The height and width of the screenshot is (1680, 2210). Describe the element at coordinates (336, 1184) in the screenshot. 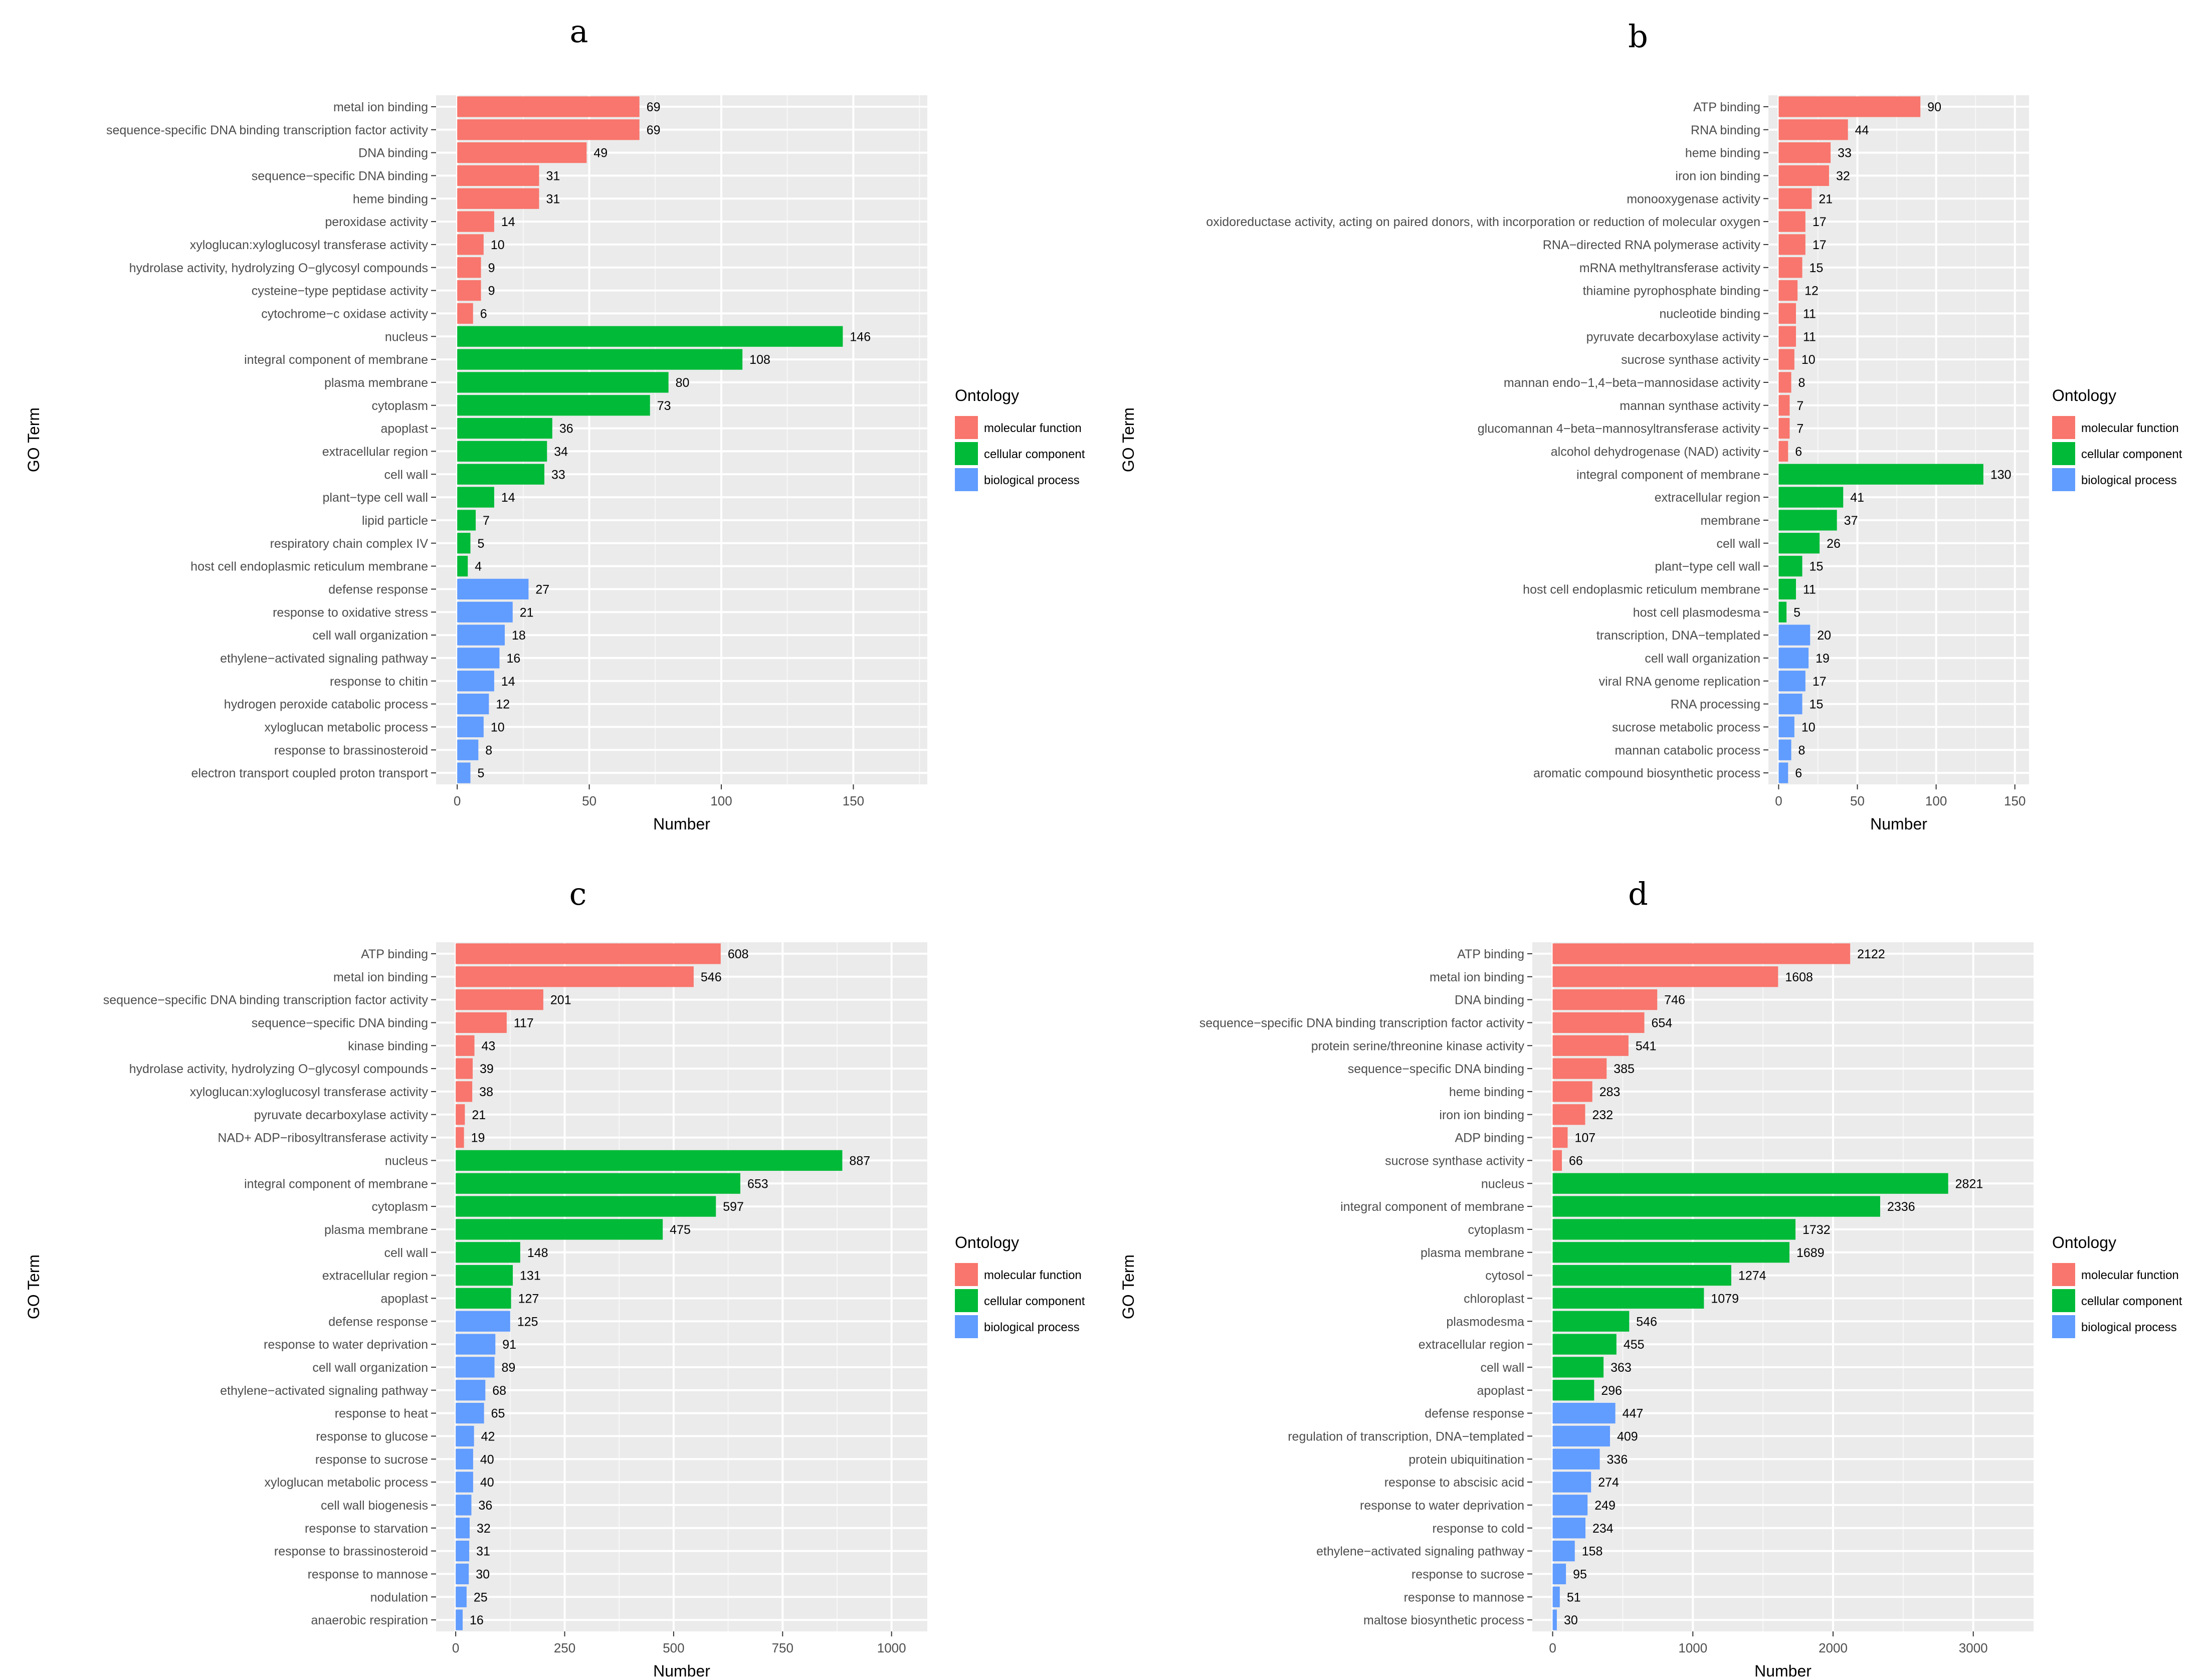

I see `y-tick-label: integral component of membrane` at that location.